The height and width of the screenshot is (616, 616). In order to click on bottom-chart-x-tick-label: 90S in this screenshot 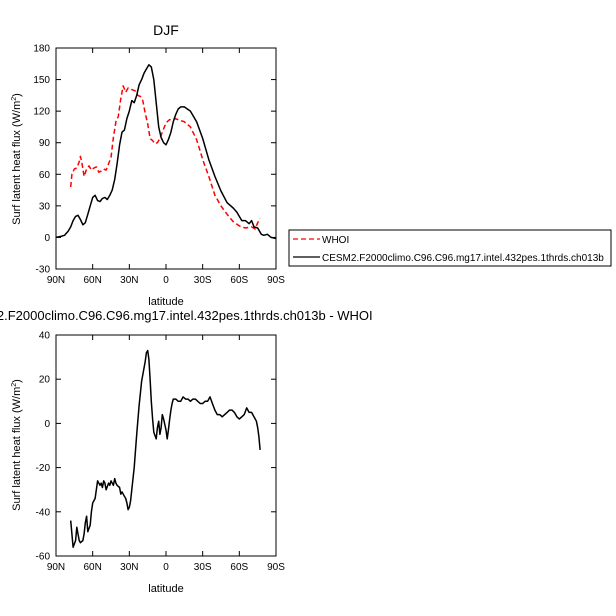, I will do `click(276, 567)`.